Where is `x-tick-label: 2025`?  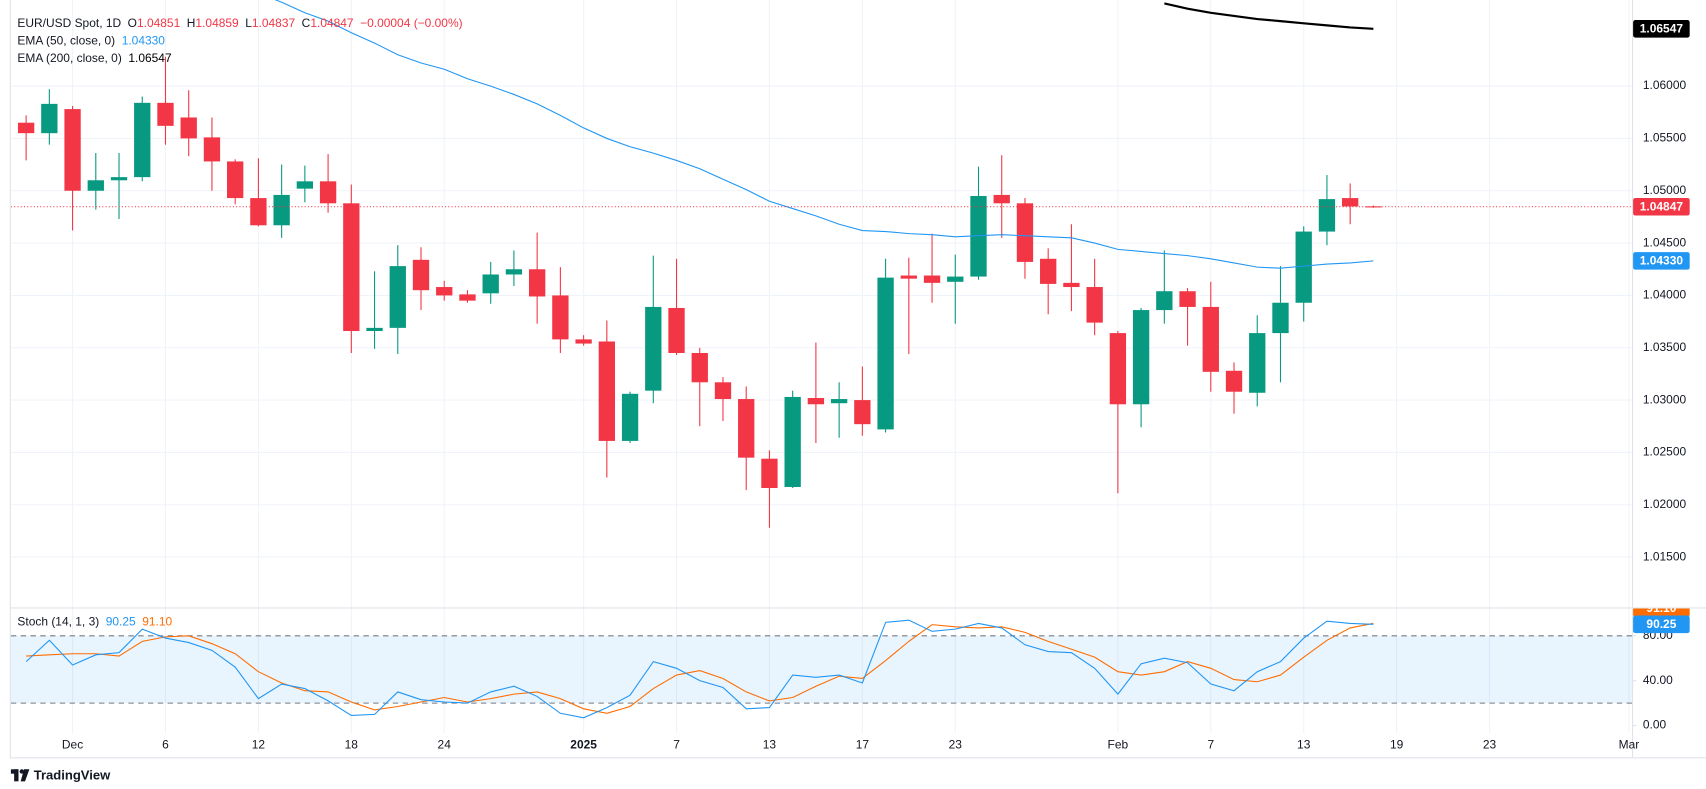 x-tick-label: 2025 is located at coordinates (583, 744).